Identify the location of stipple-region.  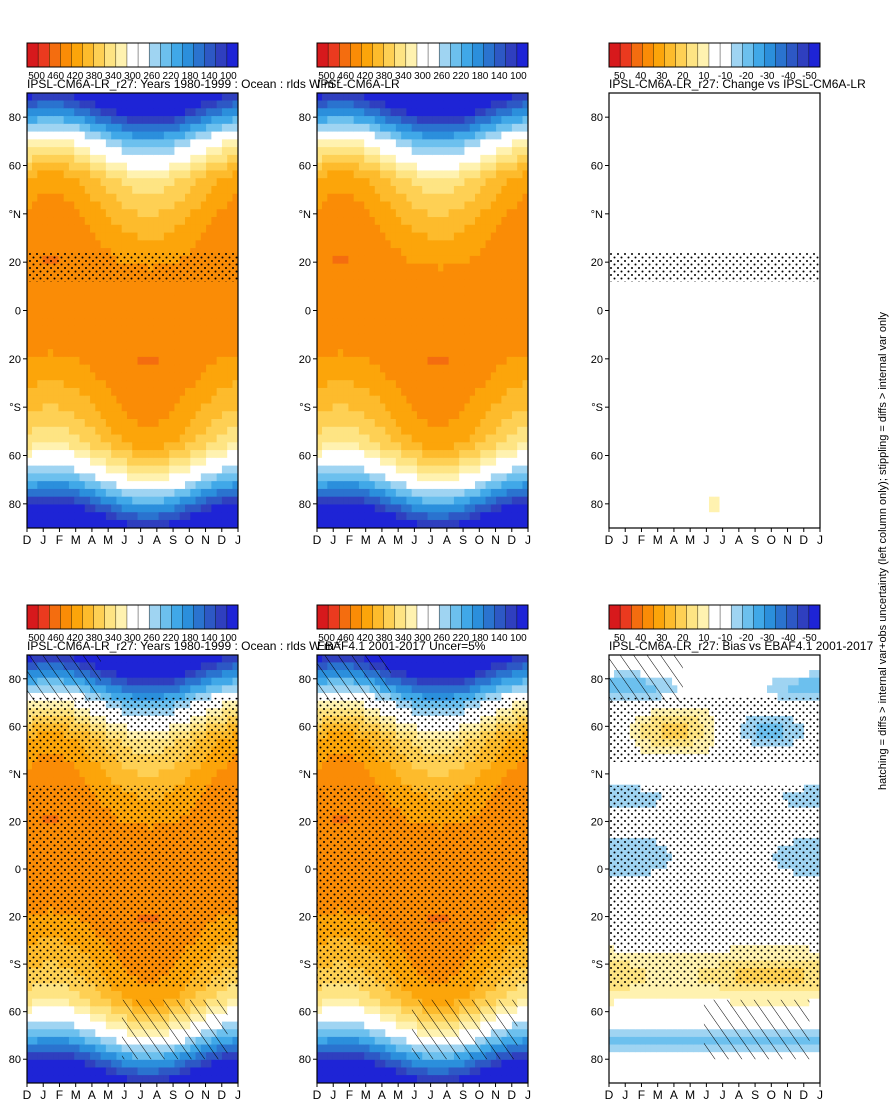
(422, 886).